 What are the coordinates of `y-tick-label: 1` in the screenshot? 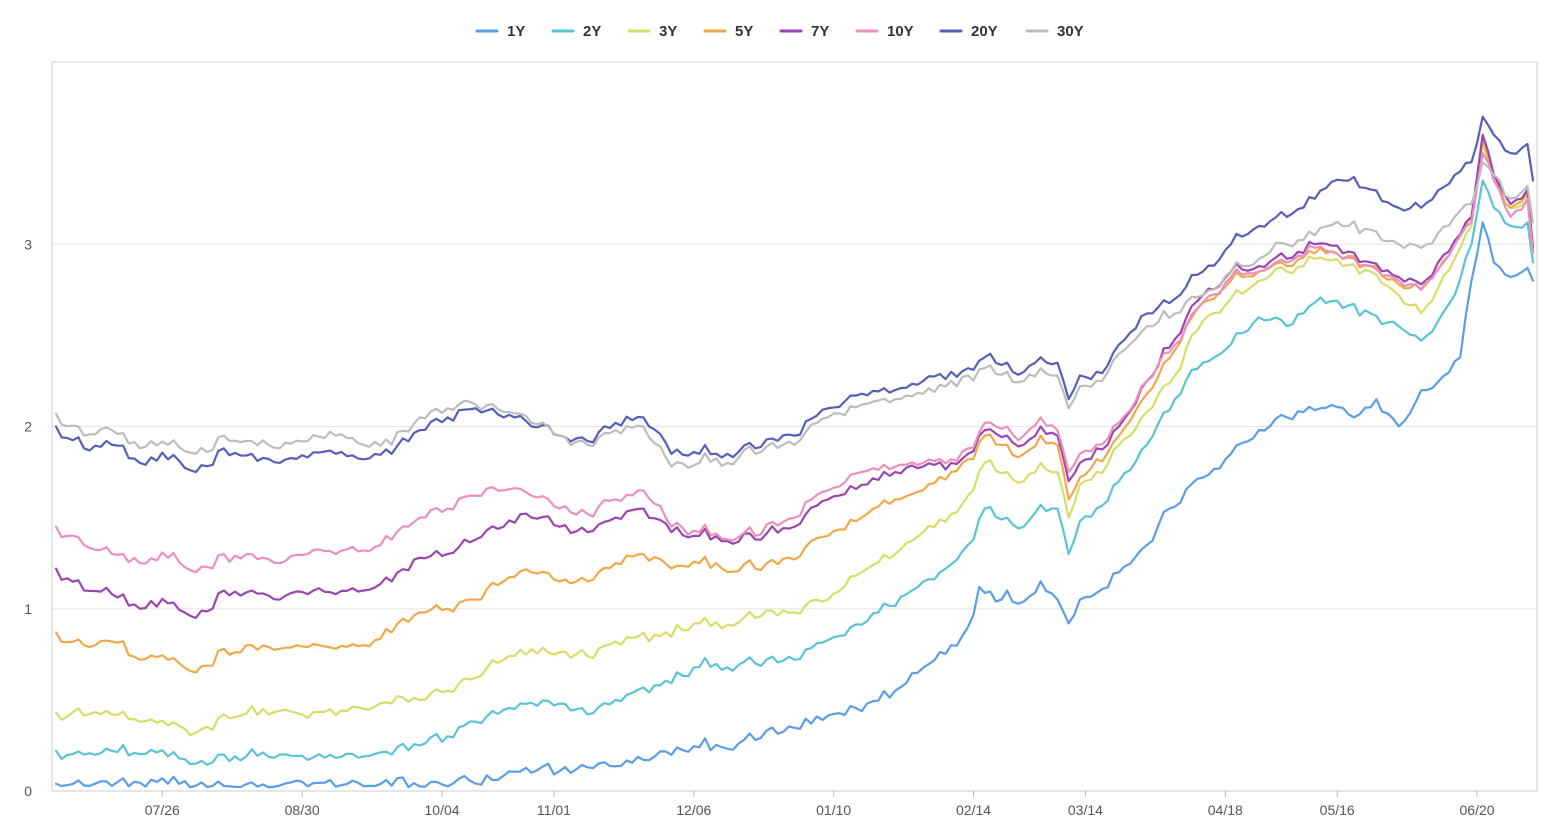 It's located at (28, 609).